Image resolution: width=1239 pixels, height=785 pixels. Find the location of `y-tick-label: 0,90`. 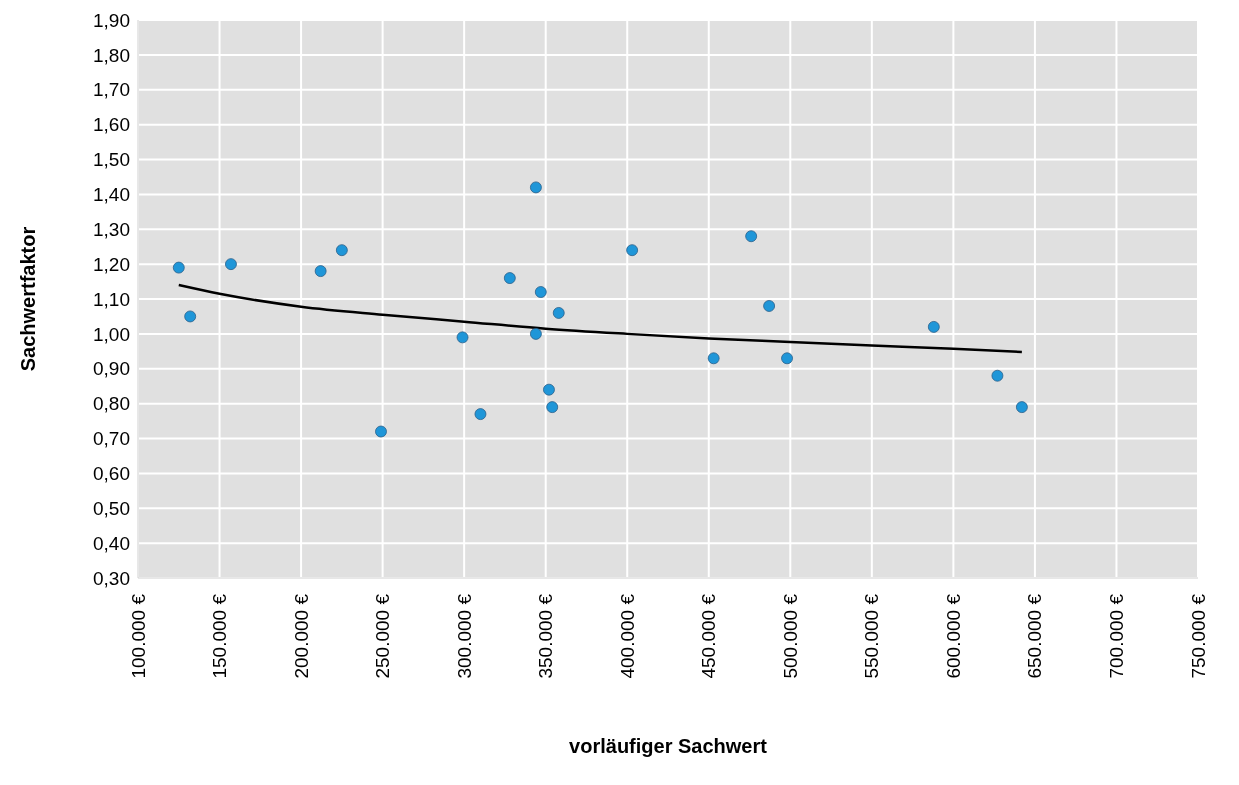

y-tick-label: 0,90 is located at coordinates (111, 369).